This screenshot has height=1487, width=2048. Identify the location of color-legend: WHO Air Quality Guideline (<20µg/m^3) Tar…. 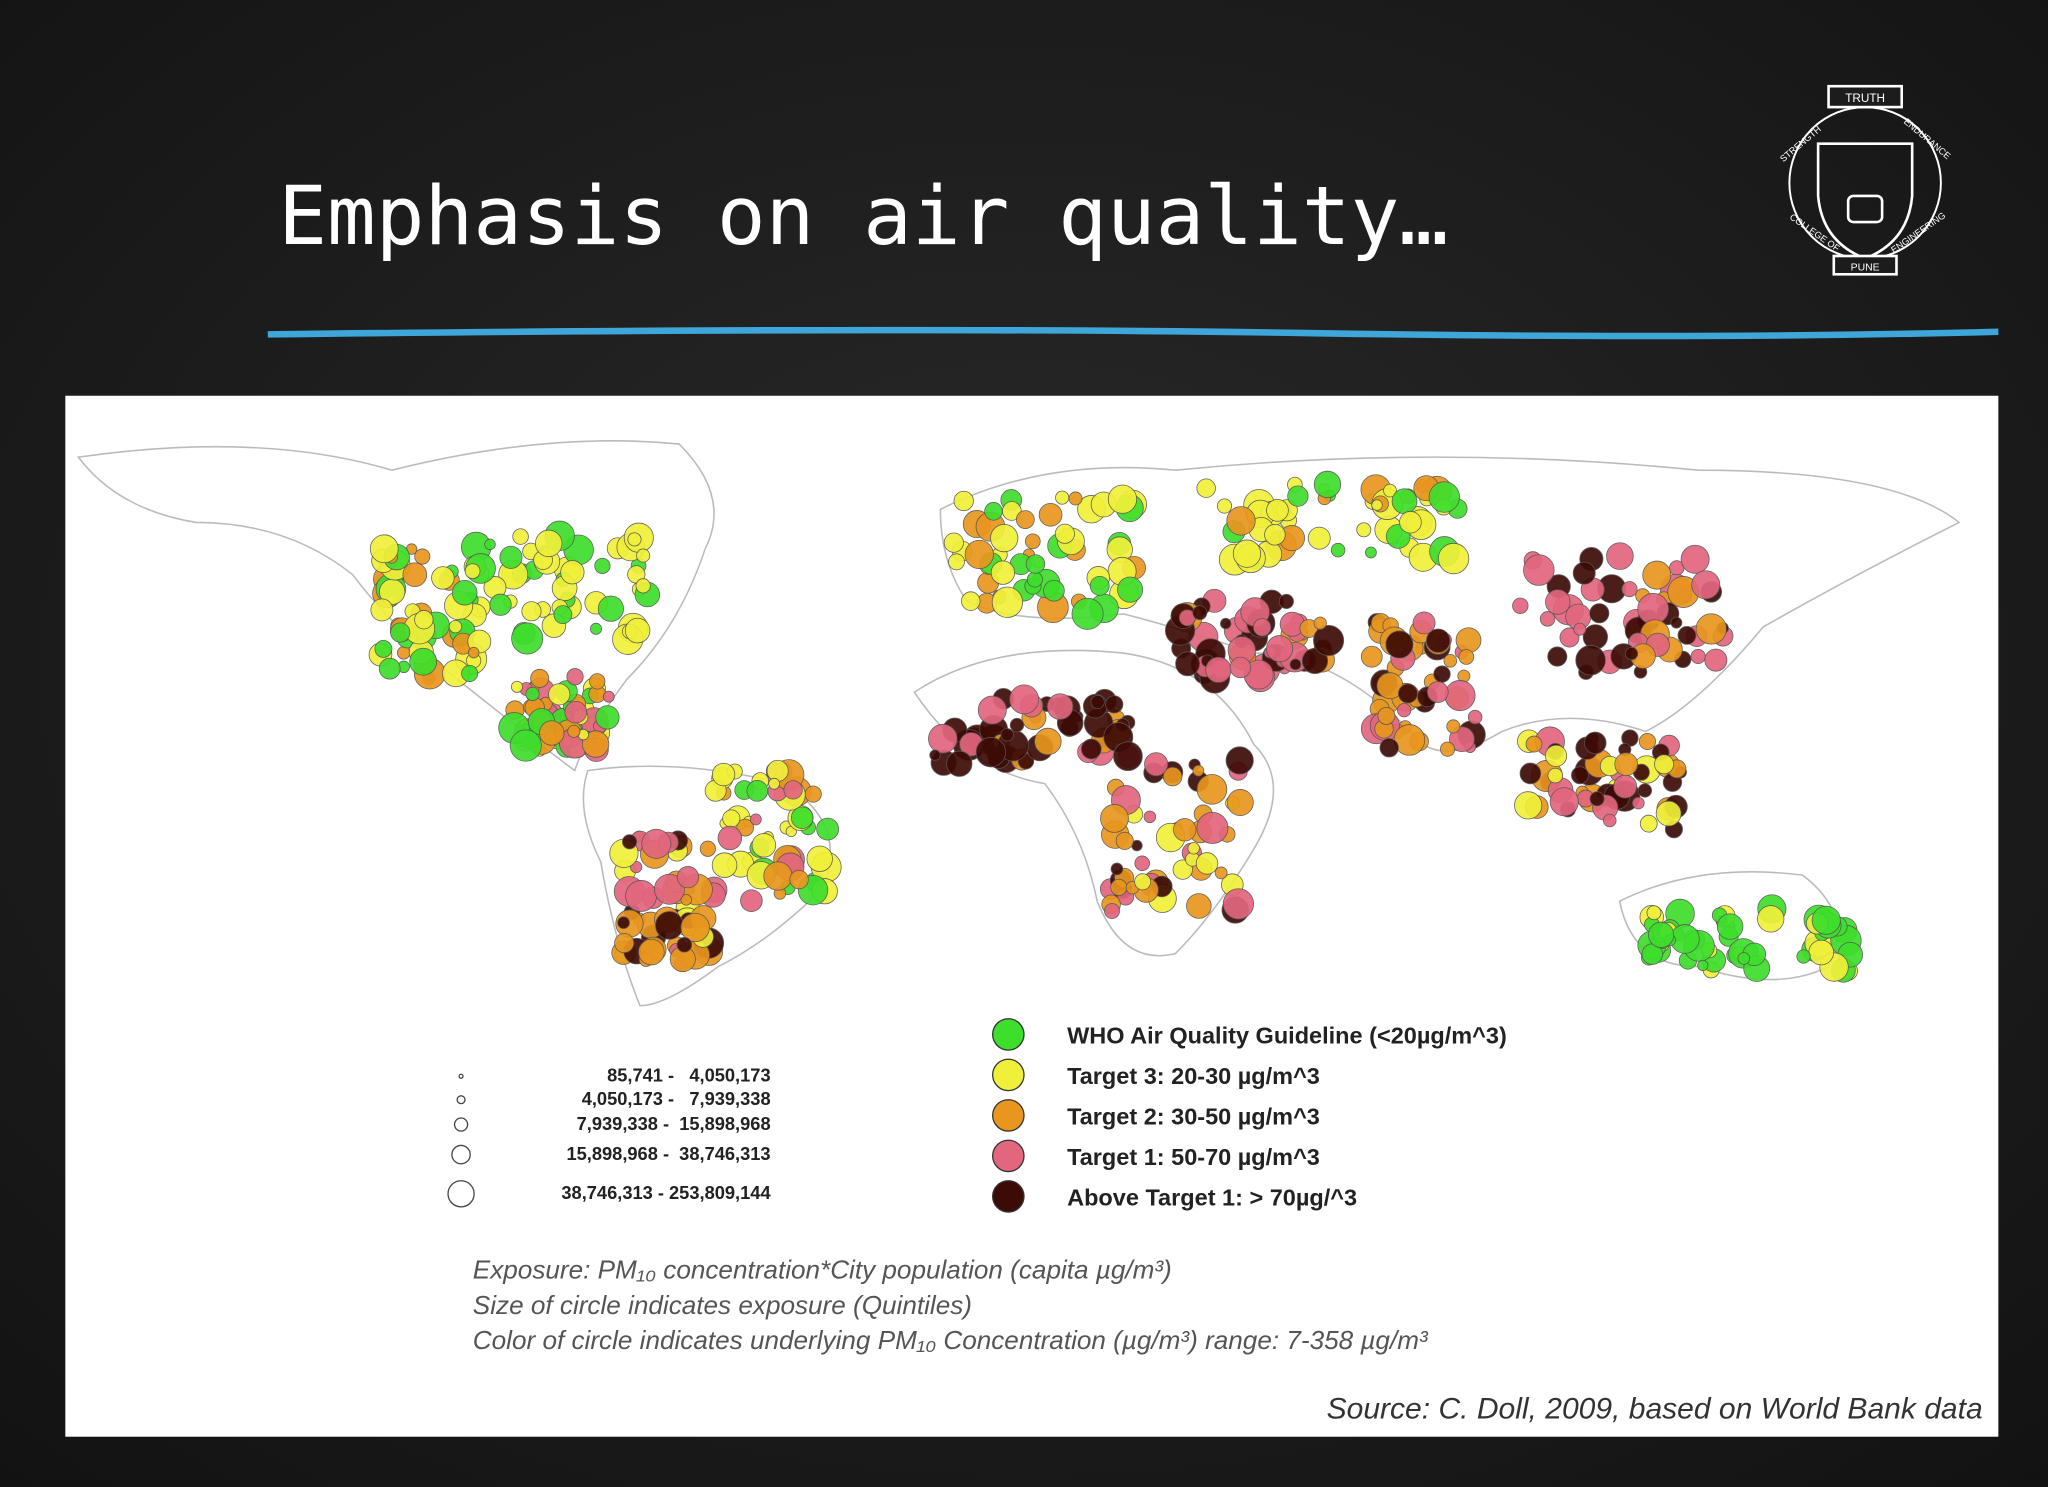
(1249, 1115).